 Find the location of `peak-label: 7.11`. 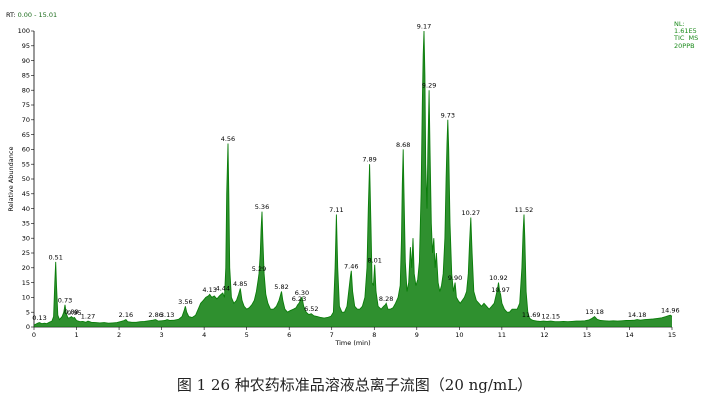

peak-label: 7.11 is located at coordinates (336, 210).